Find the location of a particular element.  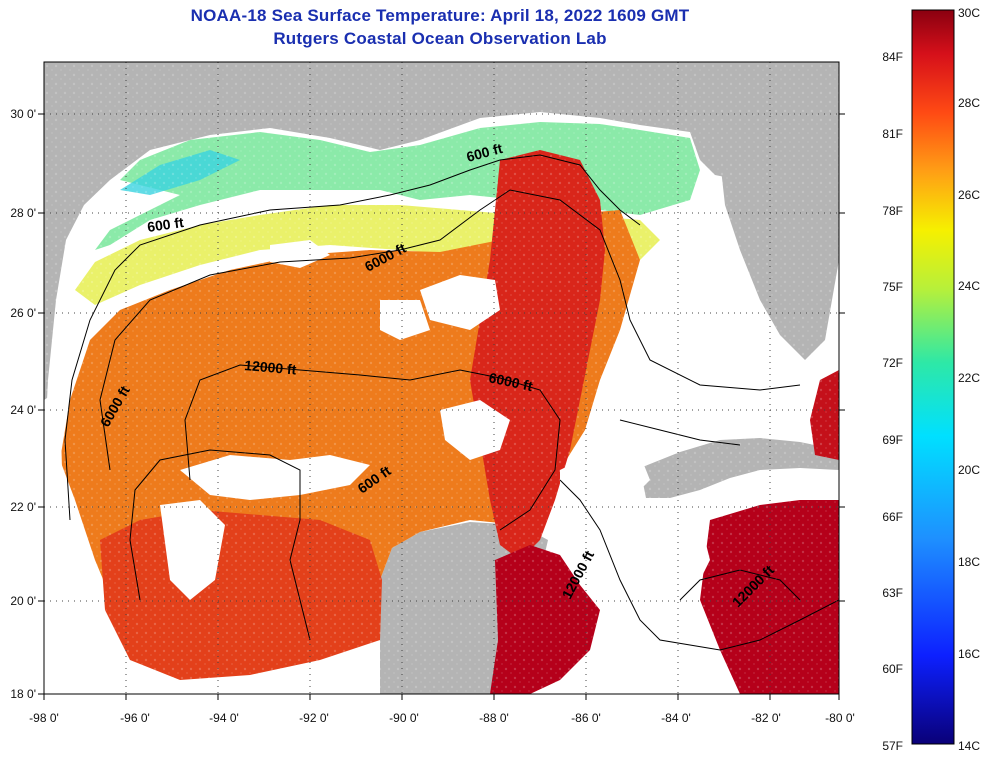

lon-label: -94 0' is located at coordinates (224, 718).